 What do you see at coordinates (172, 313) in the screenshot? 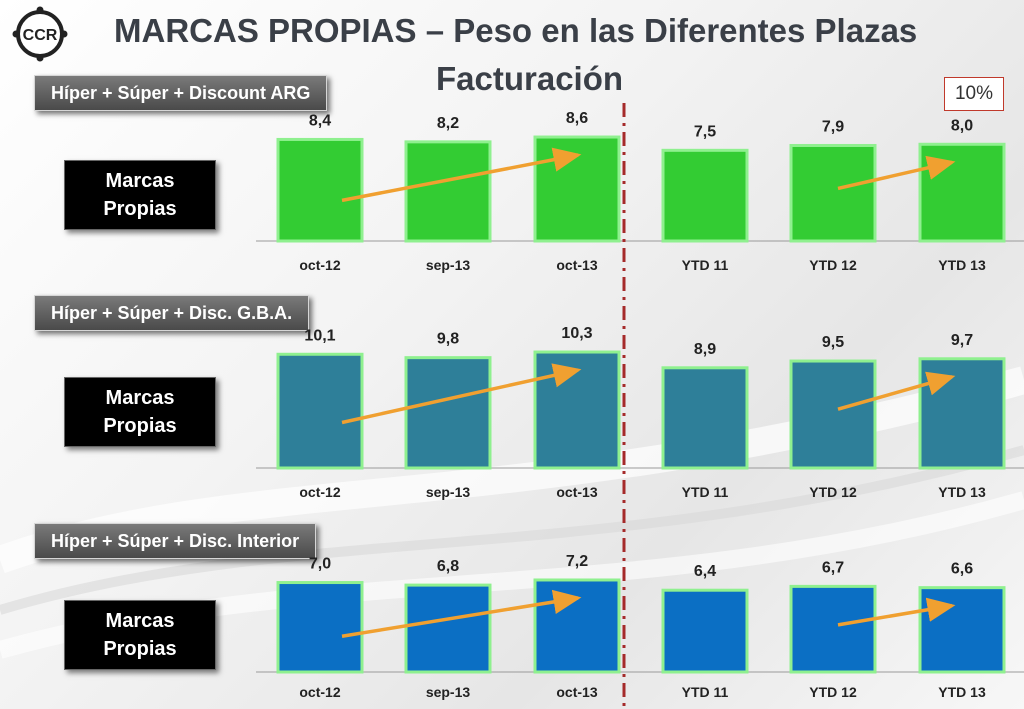
I see `region-label-gba: Híper + Súper + Disc. G.B.A.` at bounding box center [172, 313].